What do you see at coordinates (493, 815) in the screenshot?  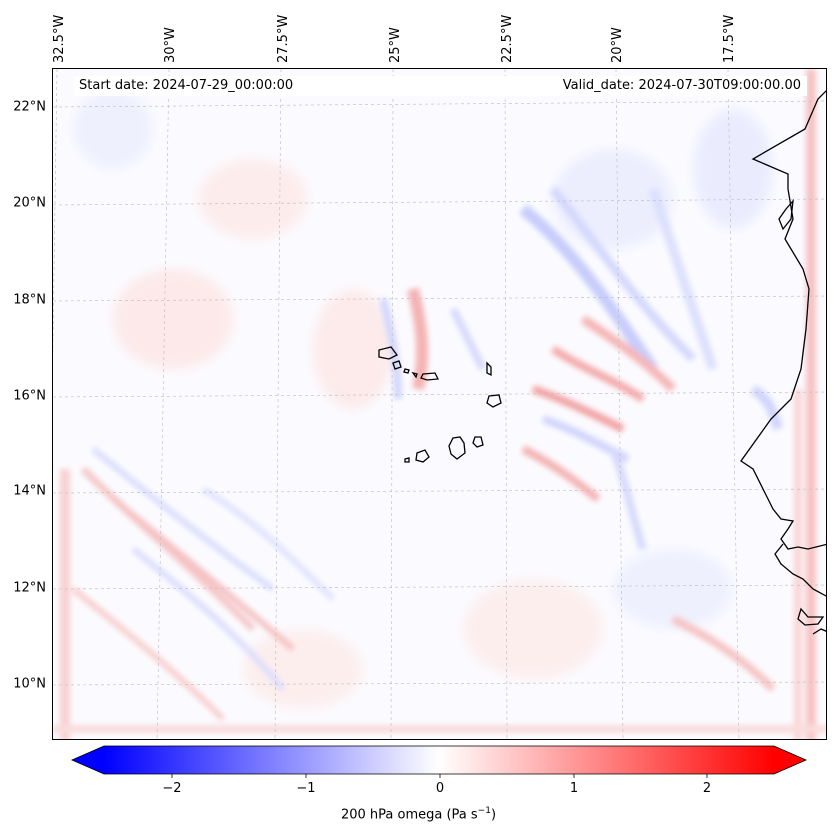 I see `colorbar-label-close: )` at bounding box center [493, 815].